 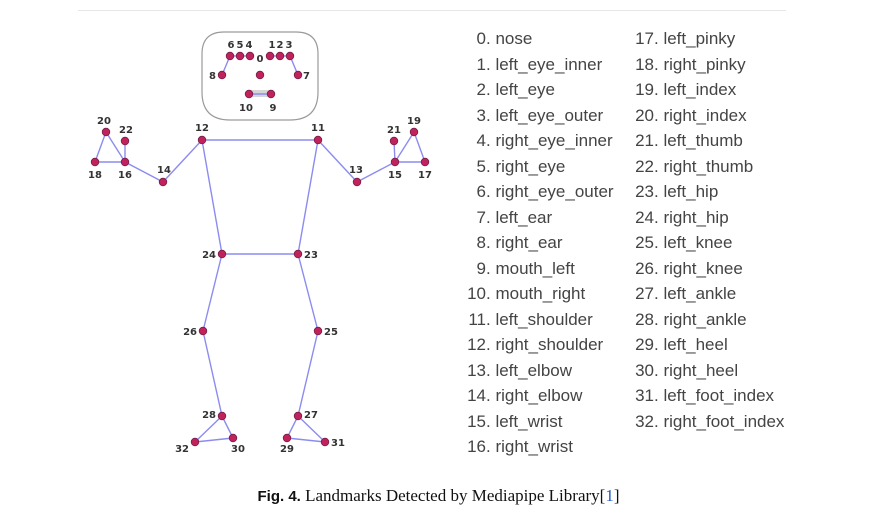 I want to click on landmark-list-item: 32. right_foot_index, so click(x=698, y=422).